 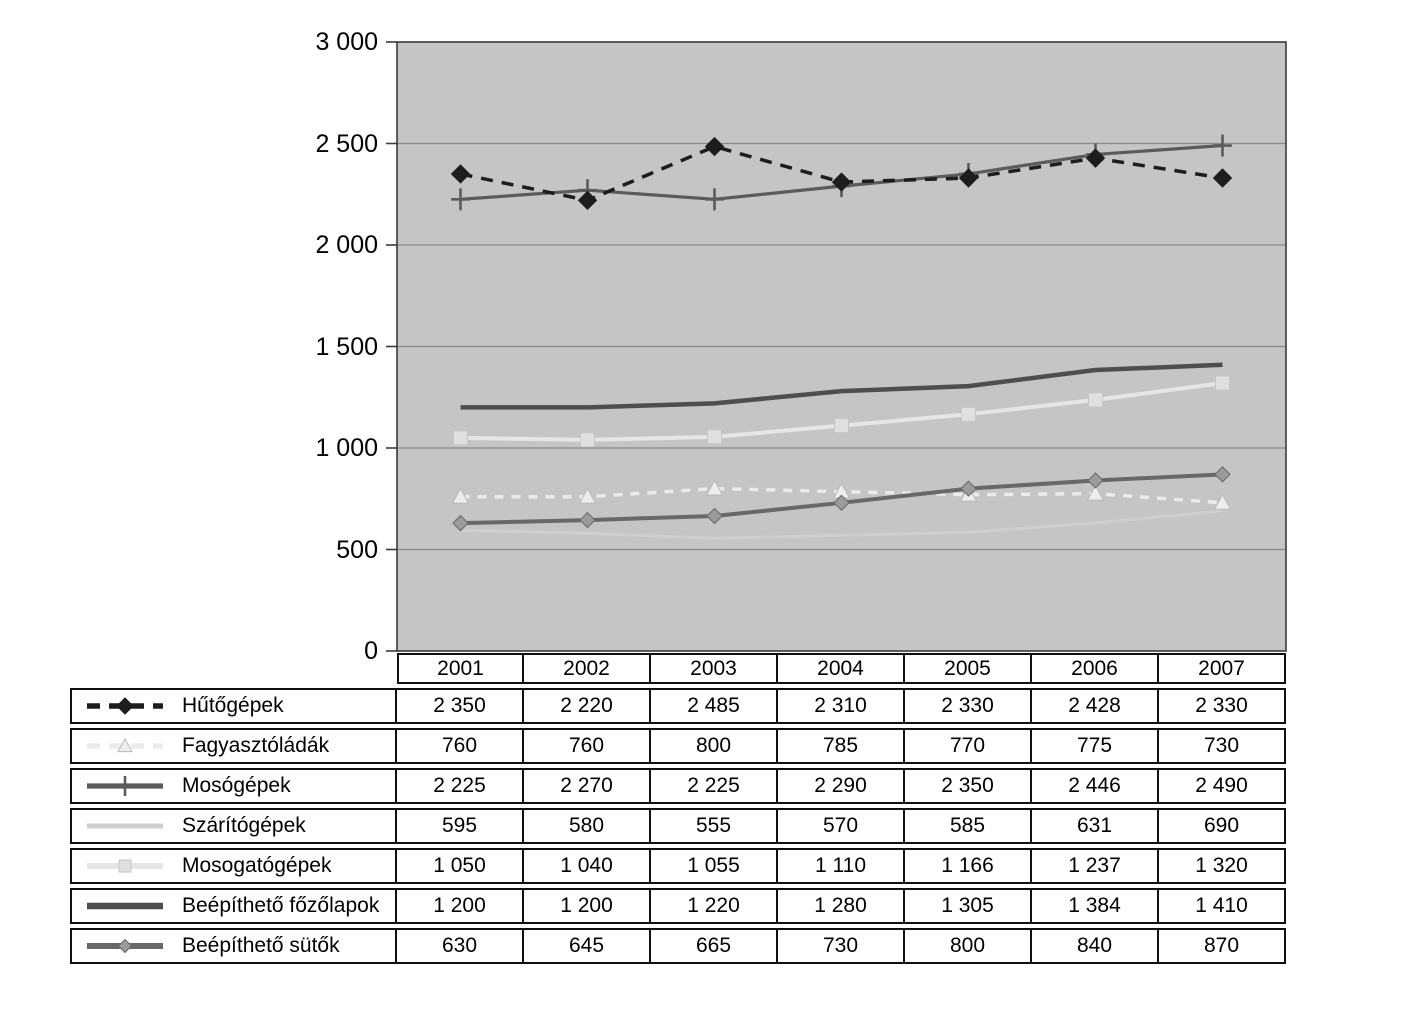 I want to click on legend-label: Mosógépek, so click(x=236, y=785).